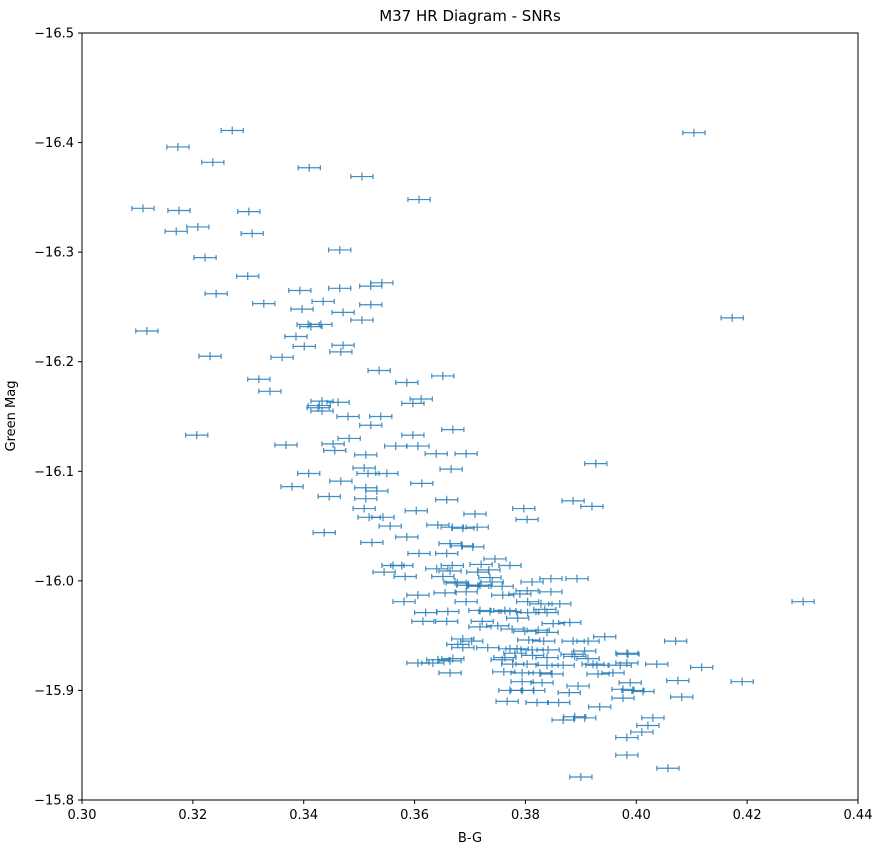 The height and width of the screenshot is (859, 882). I want to click on y-tick-label: −15.9, so click(54, 691).